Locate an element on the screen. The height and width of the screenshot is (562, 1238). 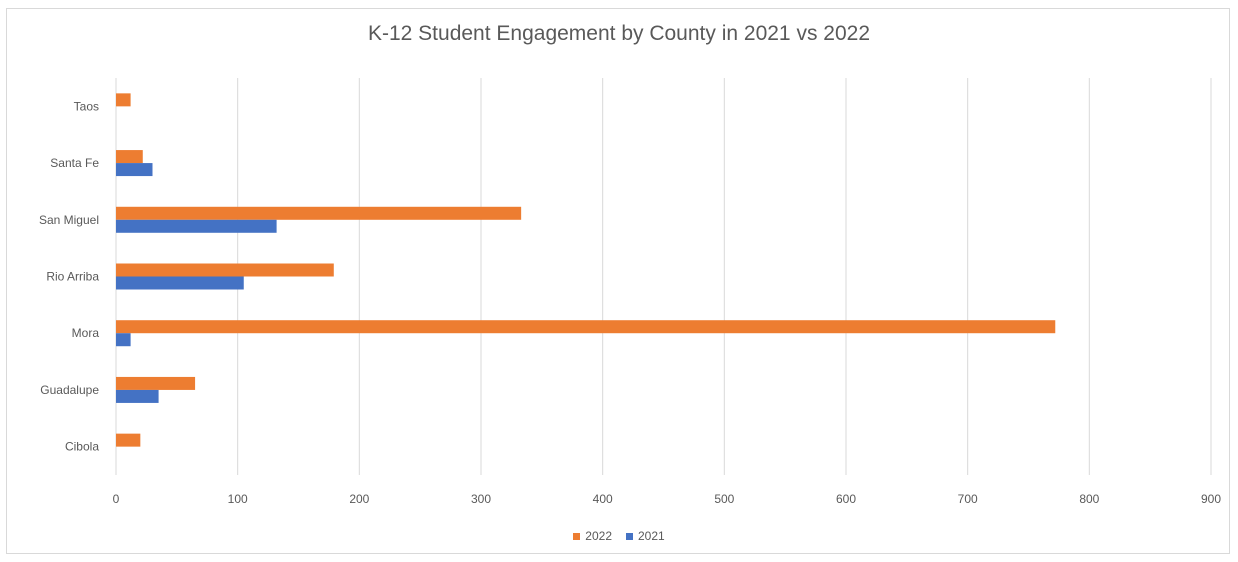
x-tick-label-700: 700 is located at coordinates (968, 499).